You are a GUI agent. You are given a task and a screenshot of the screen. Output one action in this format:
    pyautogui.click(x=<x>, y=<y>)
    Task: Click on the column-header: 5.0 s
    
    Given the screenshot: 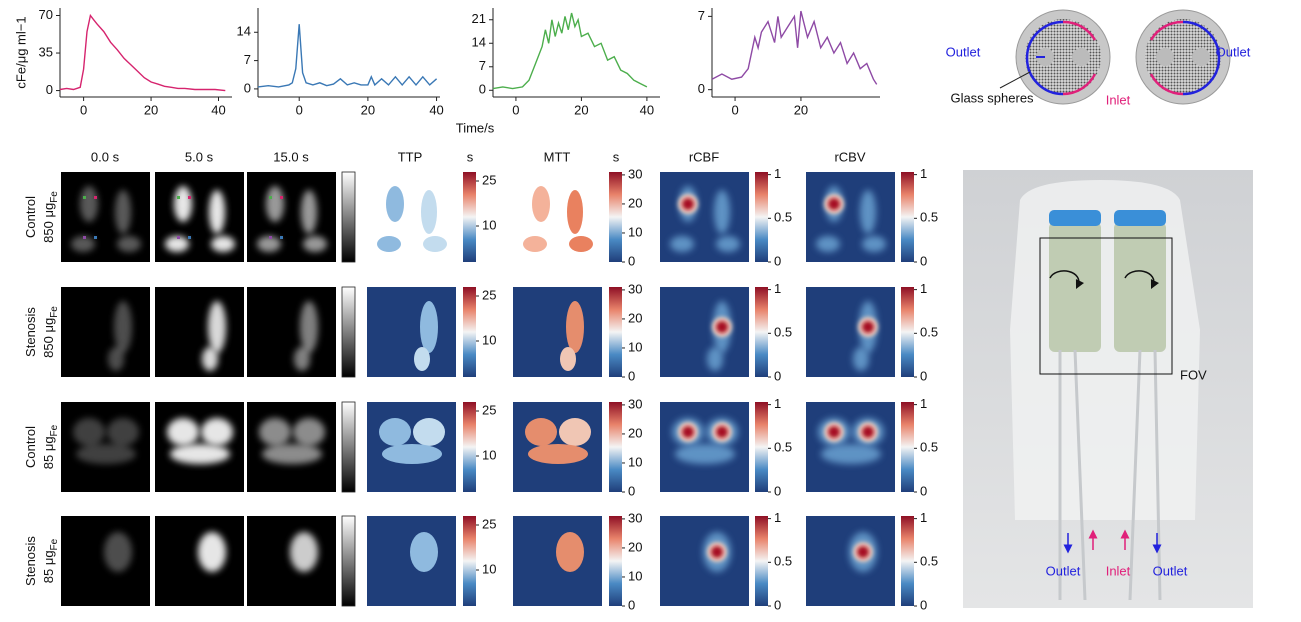 What is the action you would take?
    pyautogui.click(x=199, y=156)
    